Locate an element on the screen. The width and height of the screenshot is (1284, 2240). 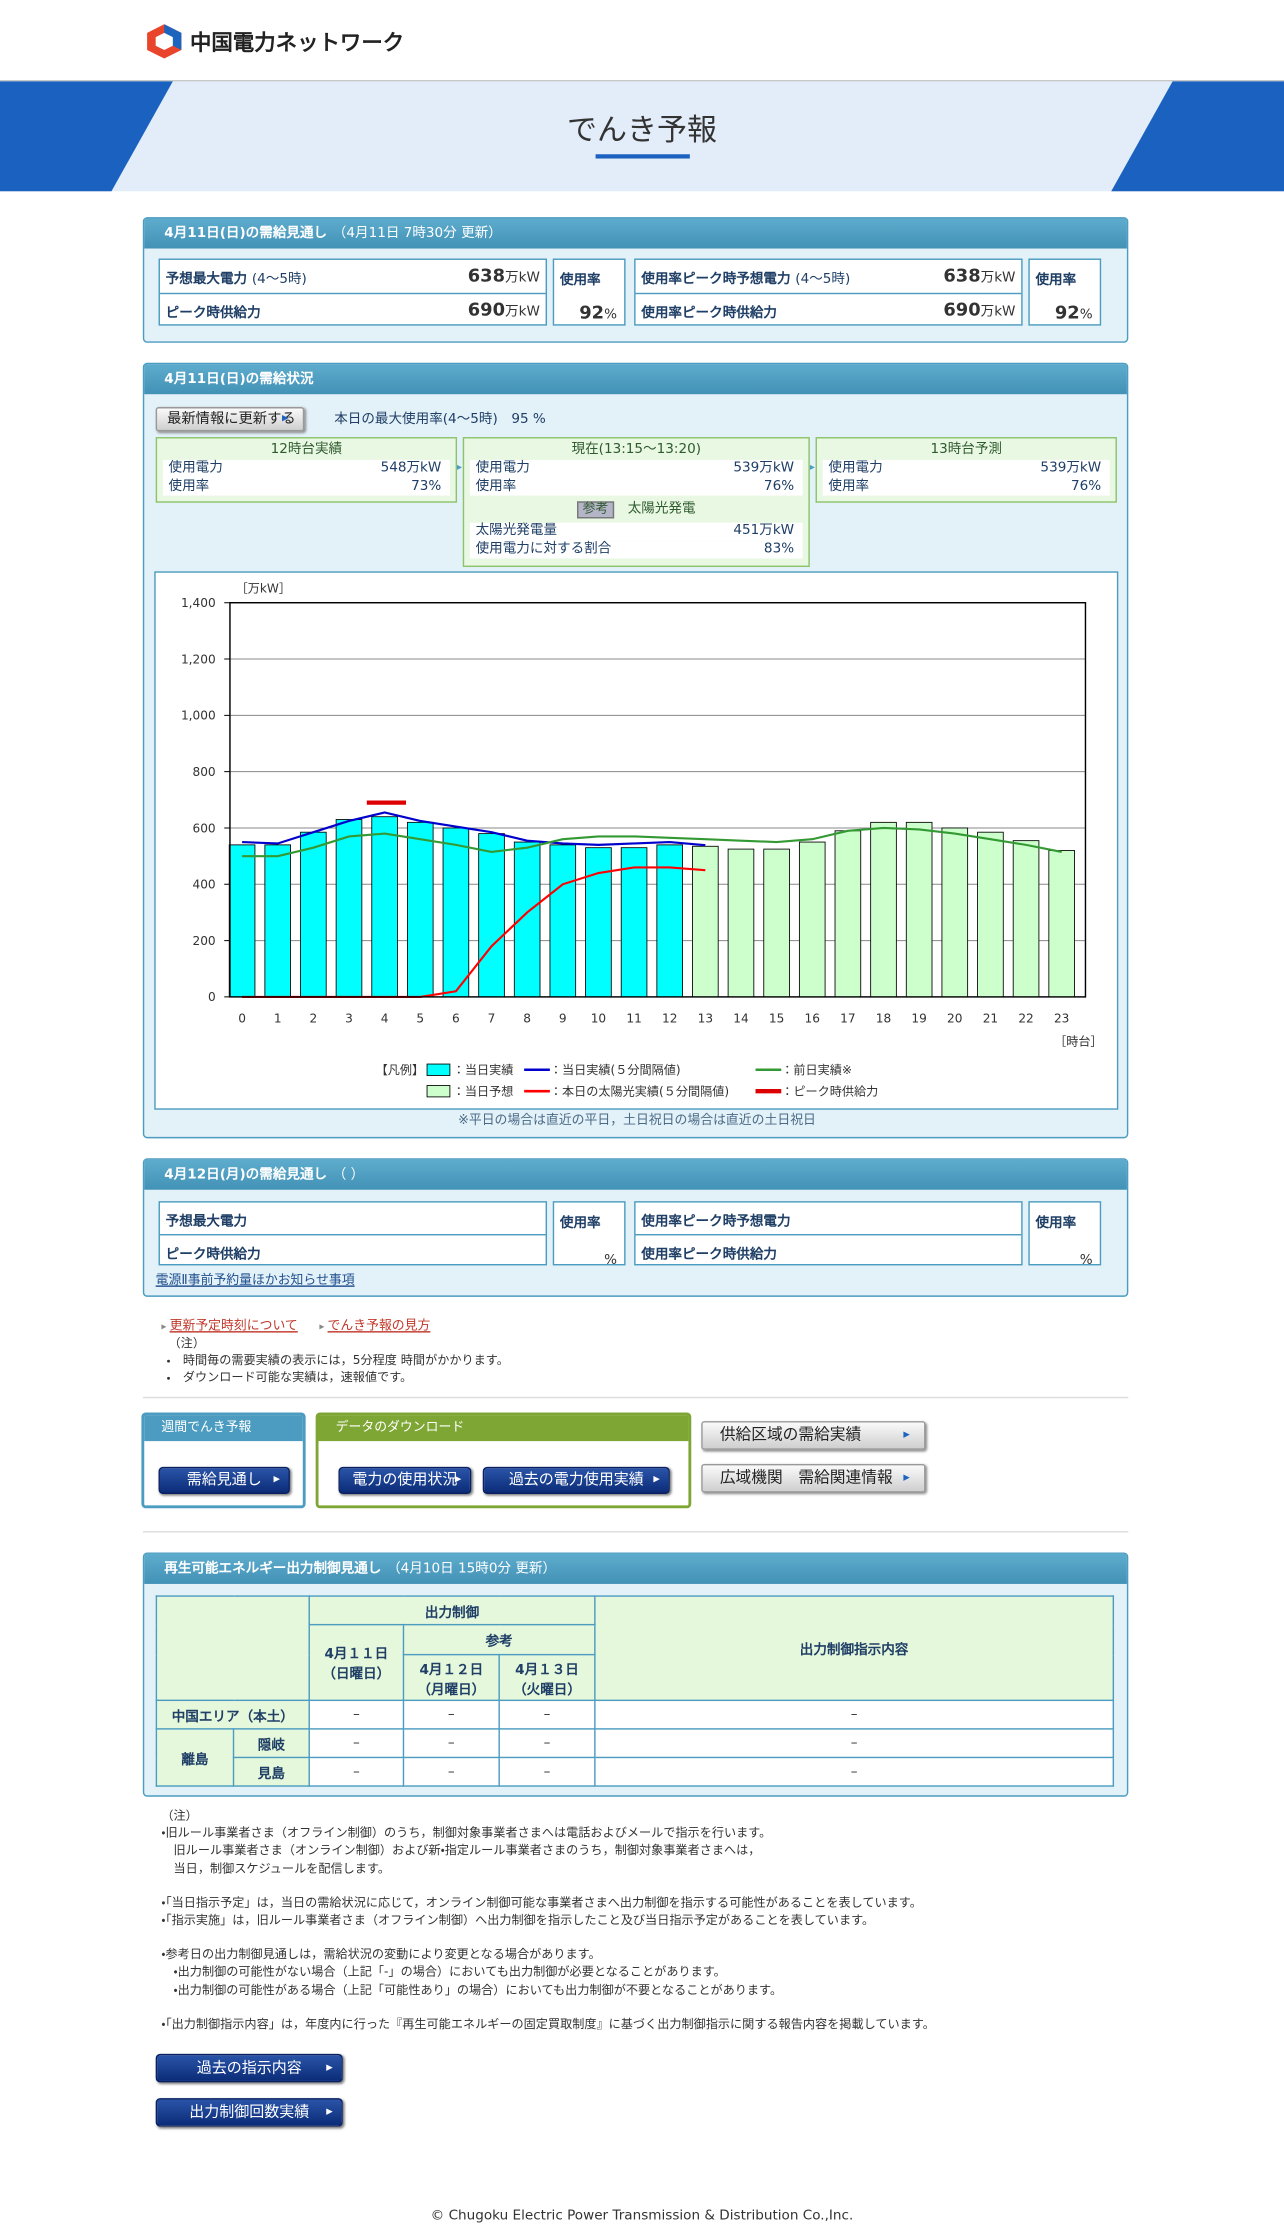
plot-frame is located at coordinates (658, 800).